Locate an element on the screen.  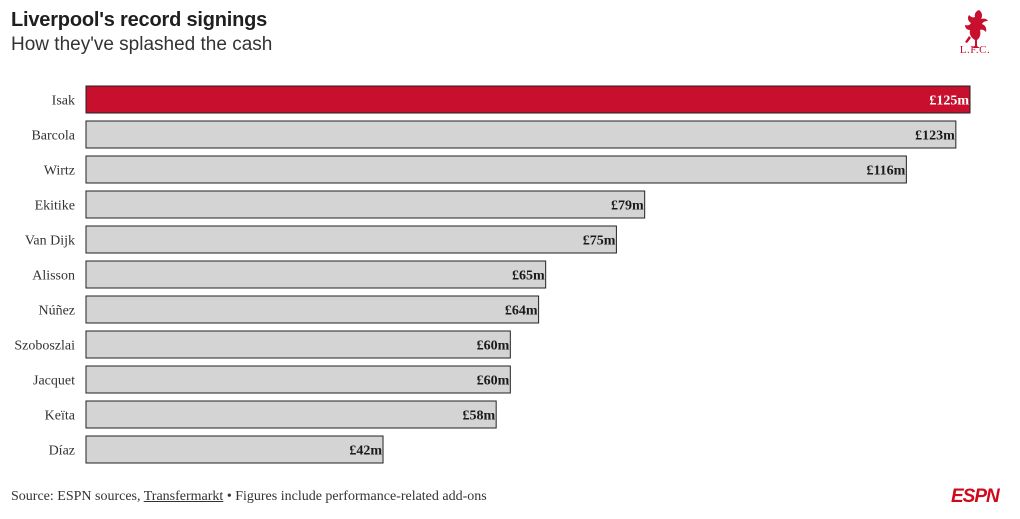
category-label-van-dijk: Van Dijk is located at coordinates (50, 241).